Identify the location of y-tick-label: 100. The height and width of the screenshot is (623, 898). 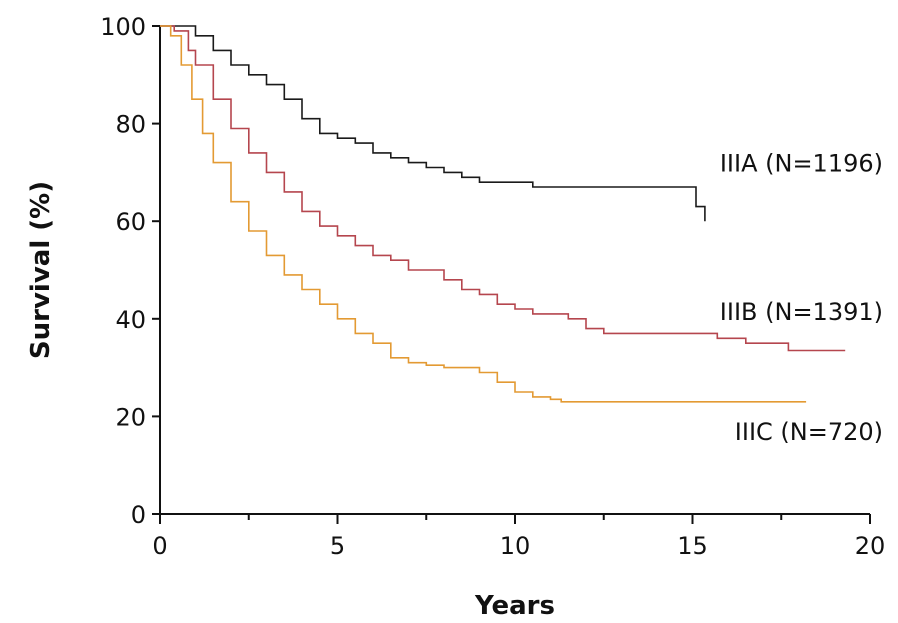
(123, 27).